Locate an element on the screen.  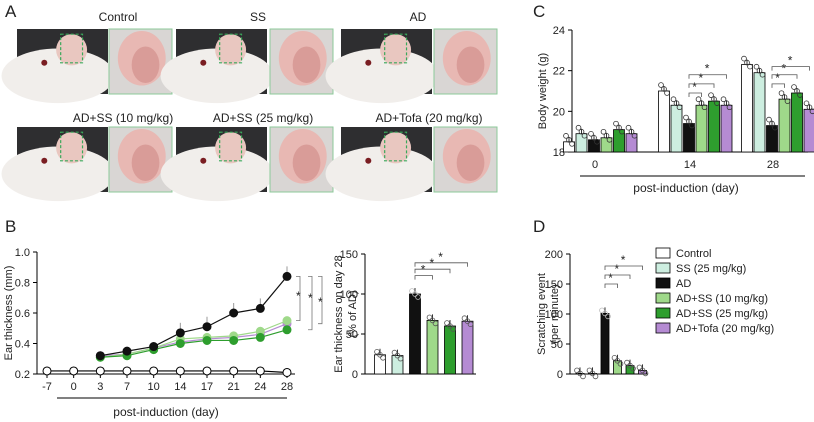
c-ytick-label: 22 is located at coordinates (559, 72).